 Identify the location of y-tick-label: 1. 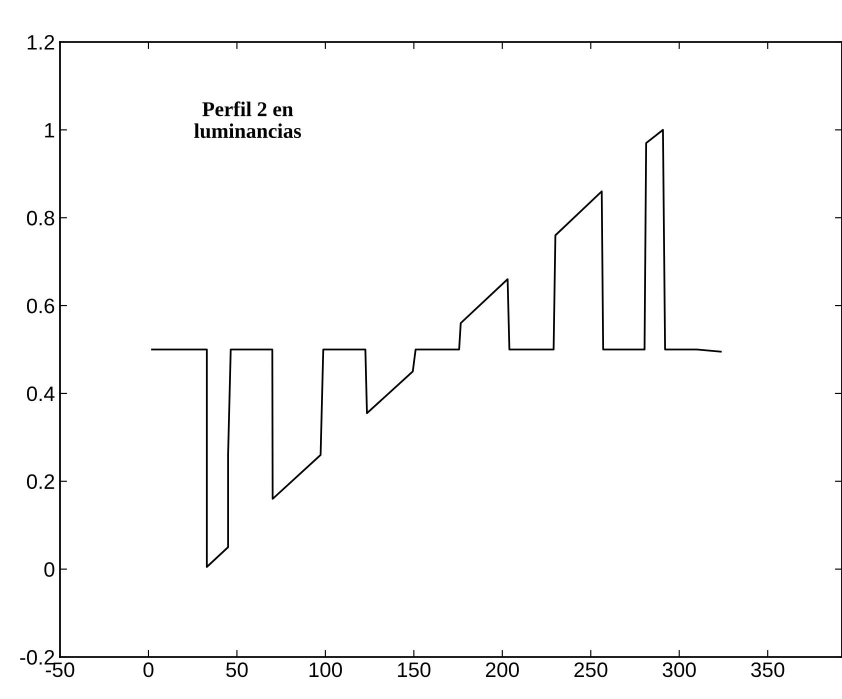
(49, 130).